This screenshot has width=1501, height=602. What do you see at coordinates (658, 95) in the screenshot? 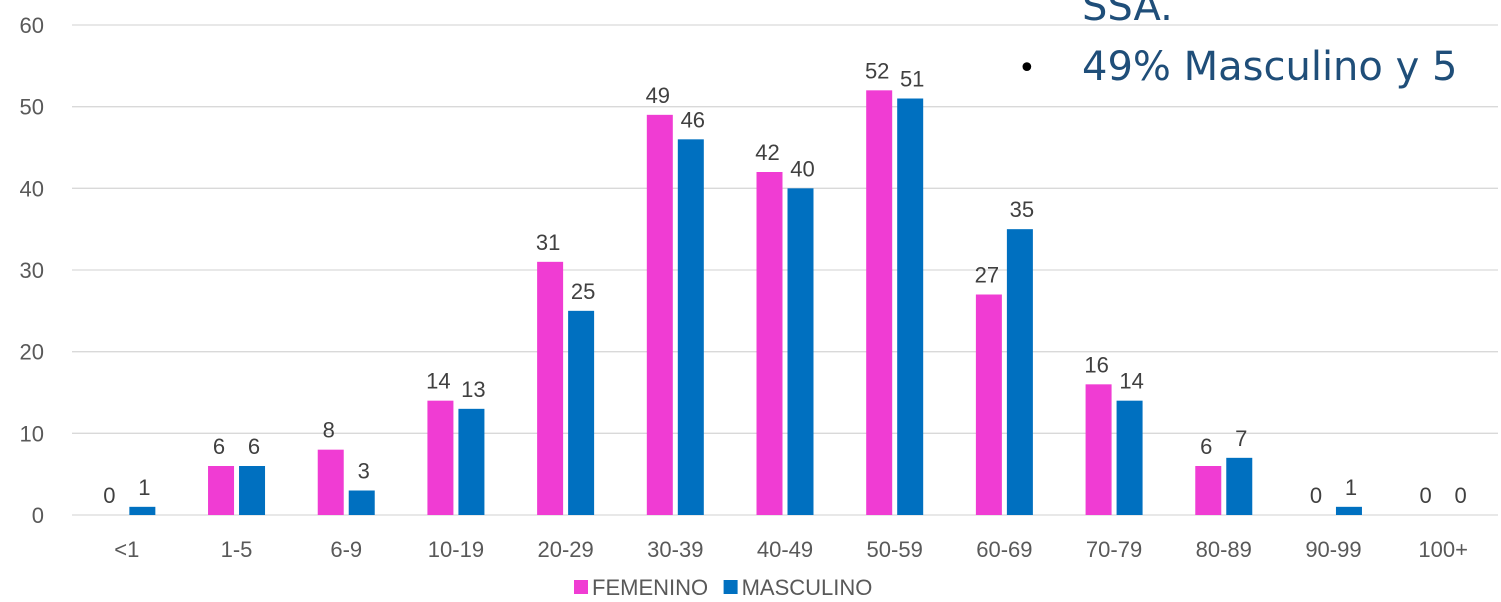
I see `data-label-femenino: 49` at bounding box center [658, 95].